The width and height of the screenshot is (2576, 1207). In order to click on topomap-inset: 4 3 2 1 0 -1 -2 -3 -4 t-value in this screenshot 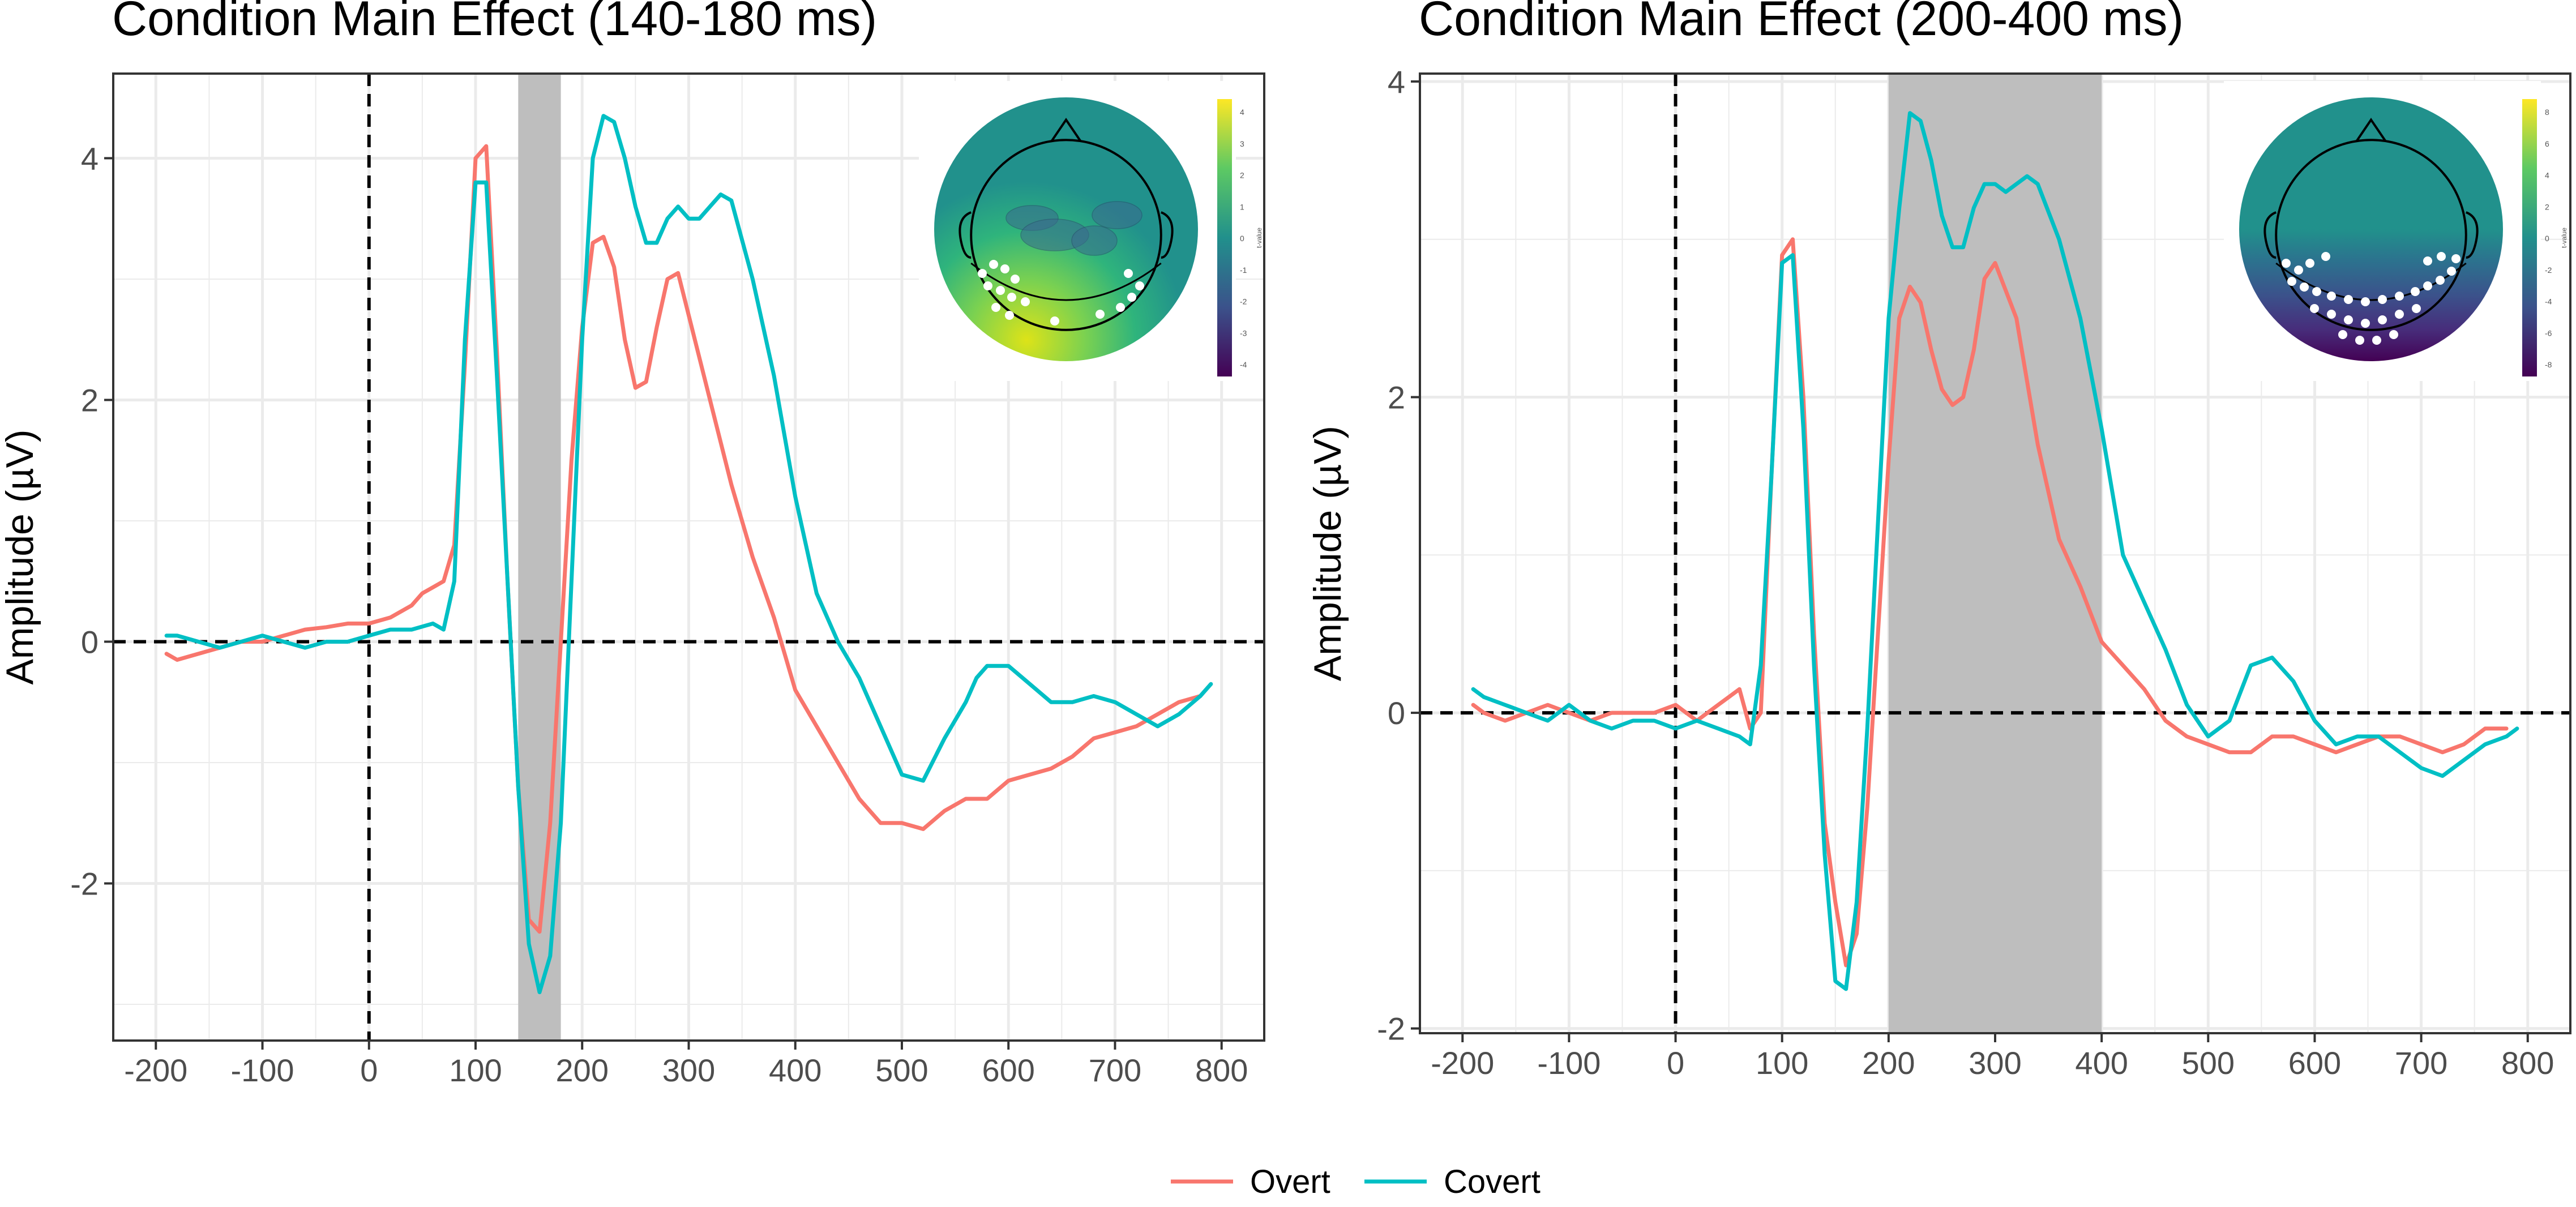, I will do `click(1091, 231)`.